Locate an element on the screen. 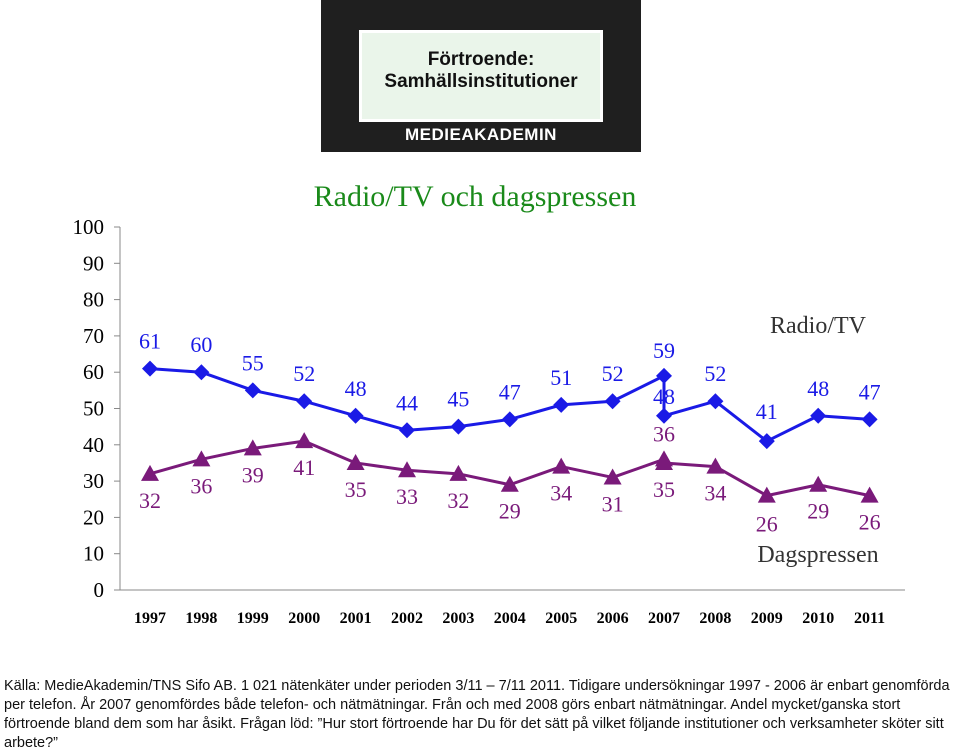 The width and height of the screenshot is (960, 754). y-tick-label: 30 is located at coordinates (93, 481).